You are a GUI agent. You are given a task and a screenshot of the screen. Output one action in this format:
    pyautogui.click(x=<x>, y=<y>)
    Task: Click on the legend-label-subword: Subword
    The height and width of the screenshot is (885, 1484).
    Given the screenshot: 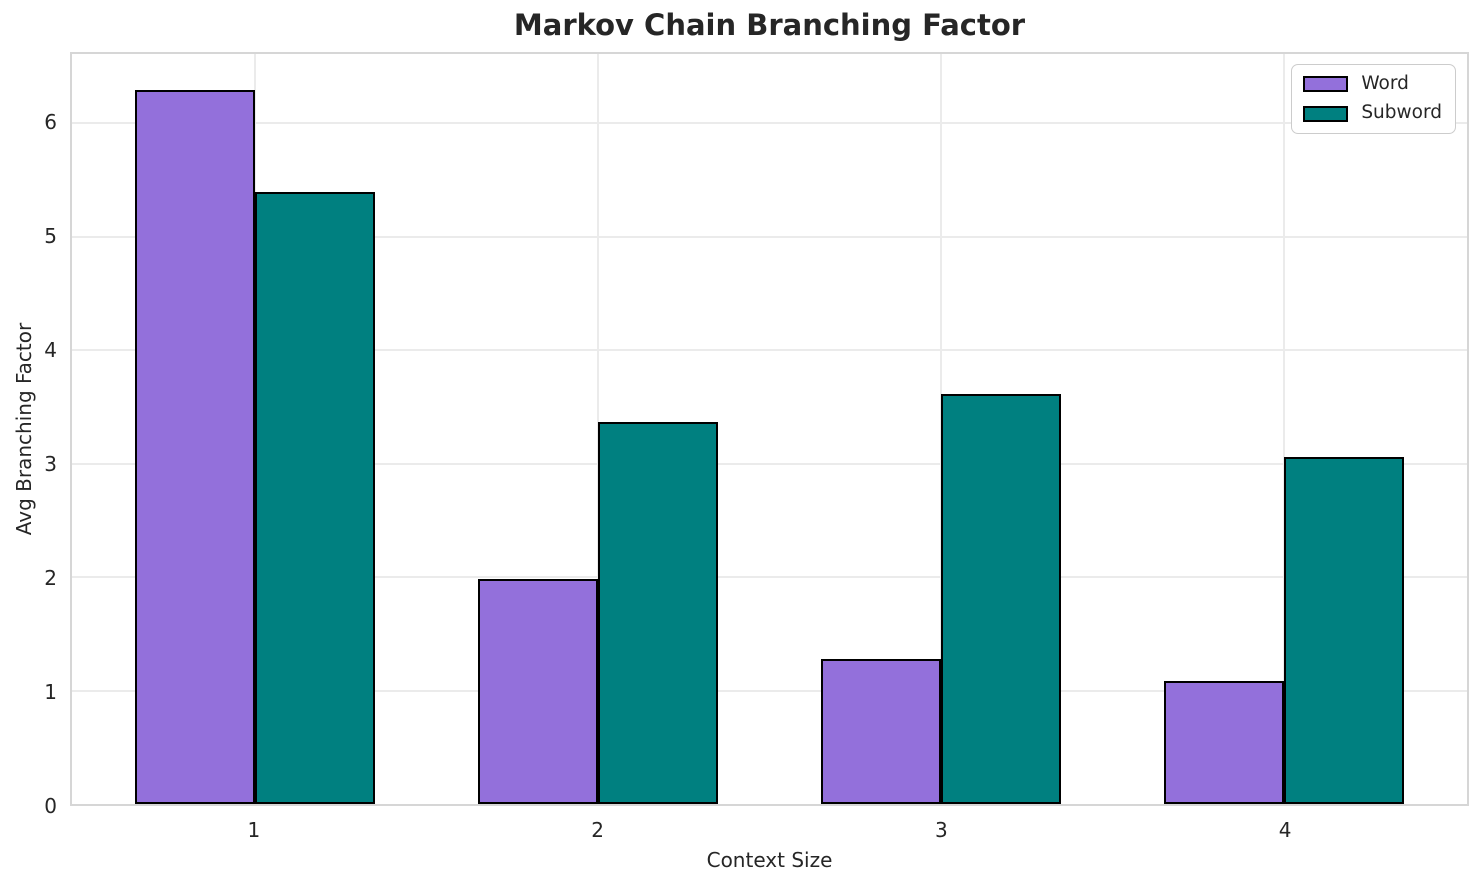 What is the action you would take?
    pyautogui.click(x=1401, y=113)
    